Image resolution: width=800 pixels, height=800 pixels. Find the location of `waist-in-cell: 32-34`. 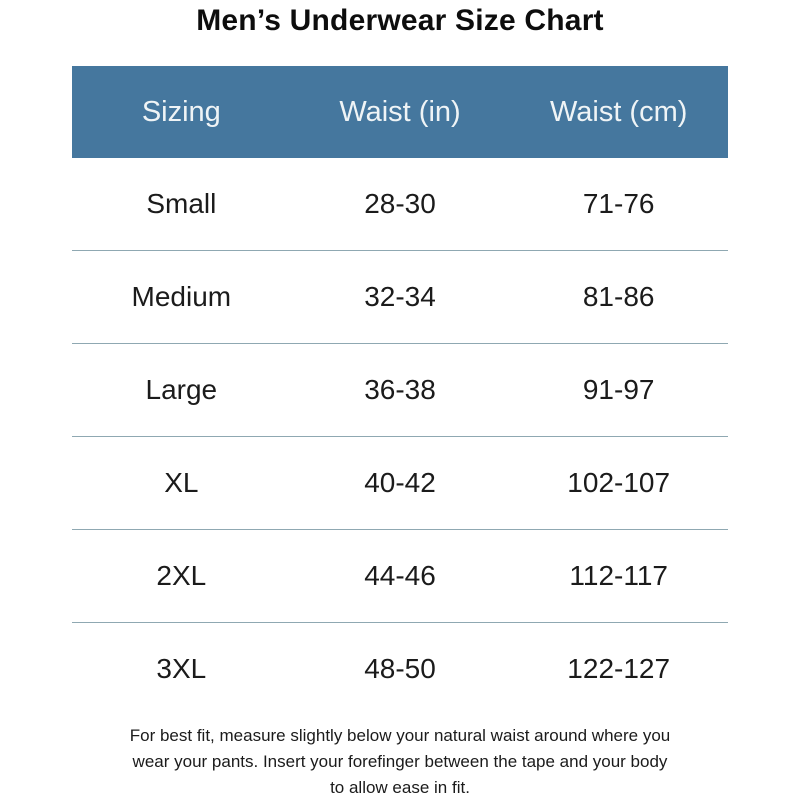

waist-in-cell: 32-34 is located at coordinates (400, 296).